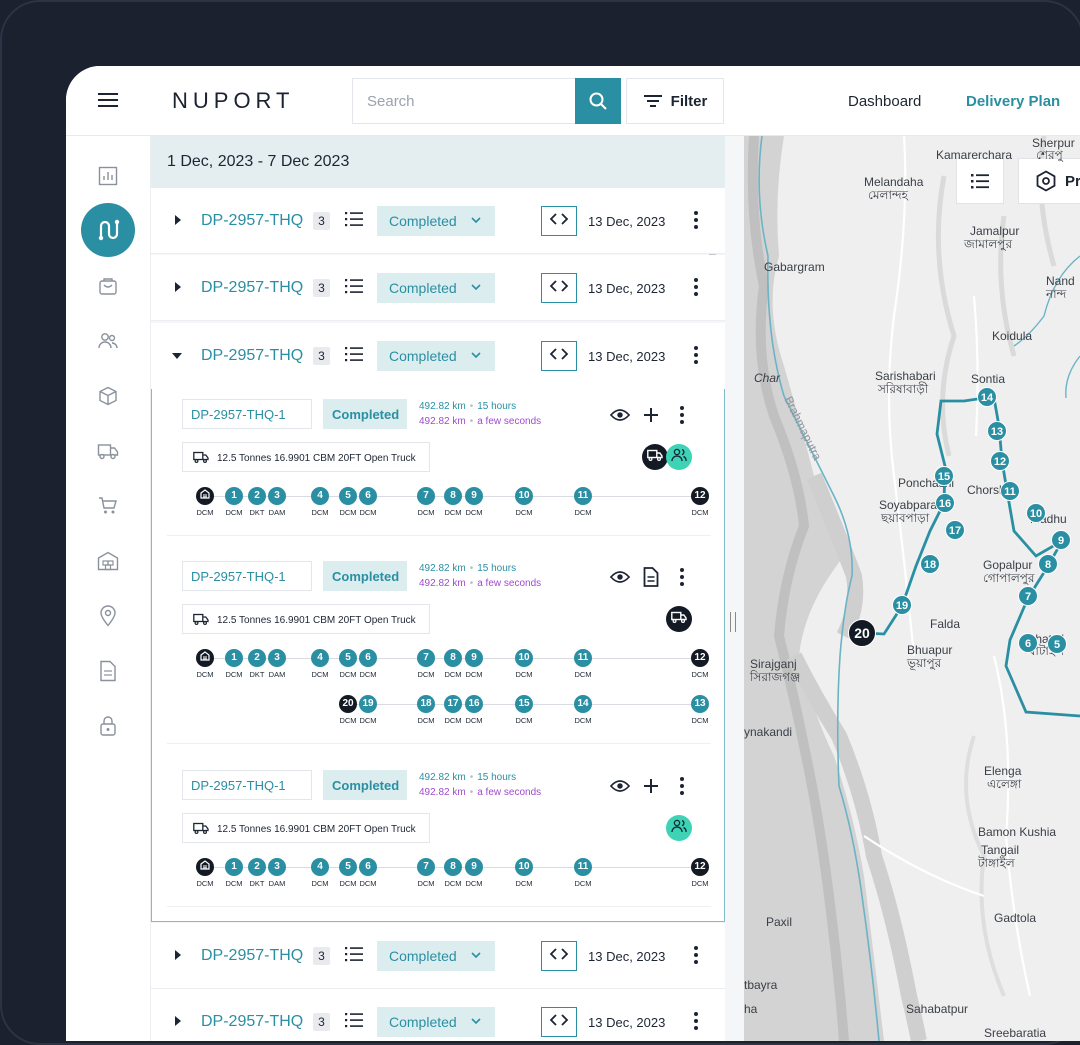 The width and height of the screenshot is (1080, 1045). What do you see at coordinates (945, 503) in the screenshot?
I see `map-route-stop: 16` at bounding box center [945, 503].